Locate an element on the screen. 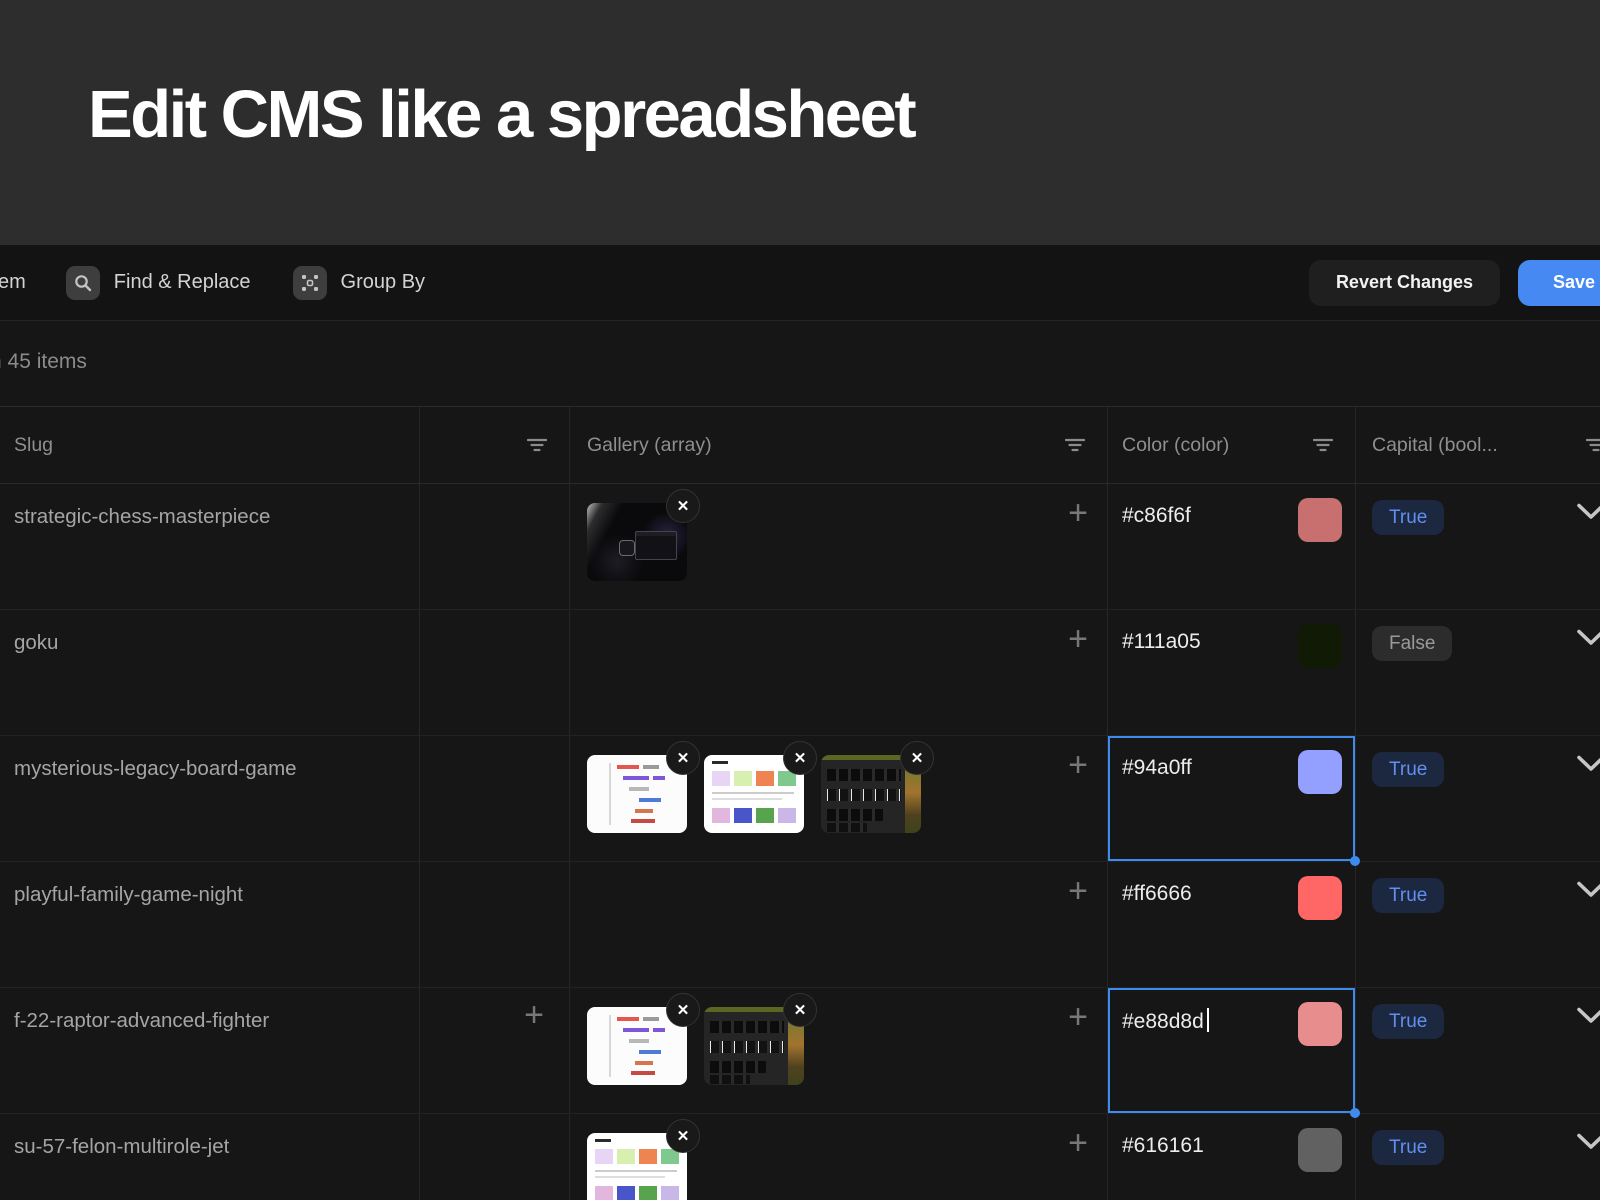 The image size is (1600, 1200). boolean-badge: False is located at coordinates (1412, 643).